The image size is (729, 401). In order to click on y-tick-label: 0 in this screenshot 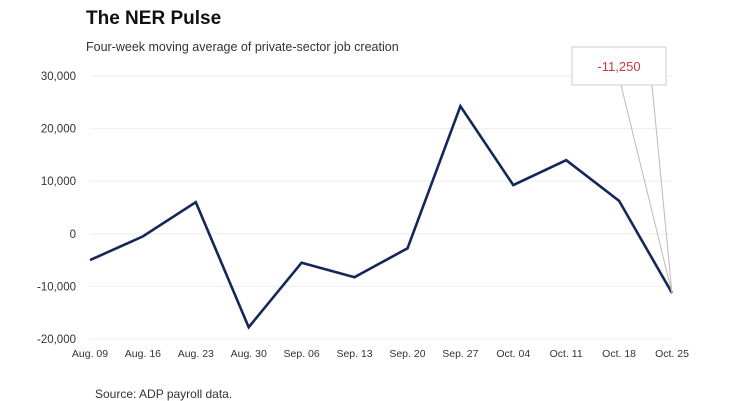, I will do `click(73, 235)`.